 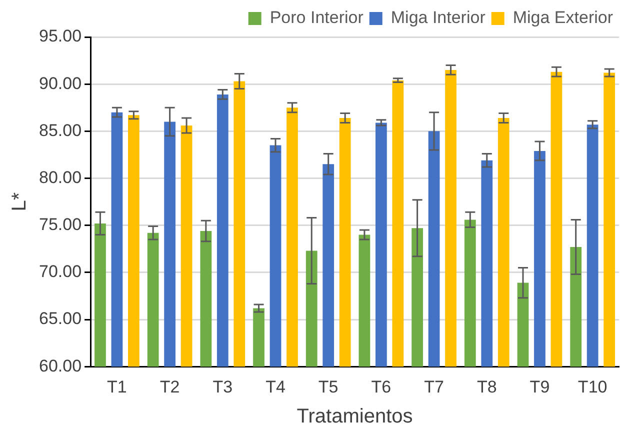 I want to click on y-tick-label: 60.00, so click(x=60, y=366).